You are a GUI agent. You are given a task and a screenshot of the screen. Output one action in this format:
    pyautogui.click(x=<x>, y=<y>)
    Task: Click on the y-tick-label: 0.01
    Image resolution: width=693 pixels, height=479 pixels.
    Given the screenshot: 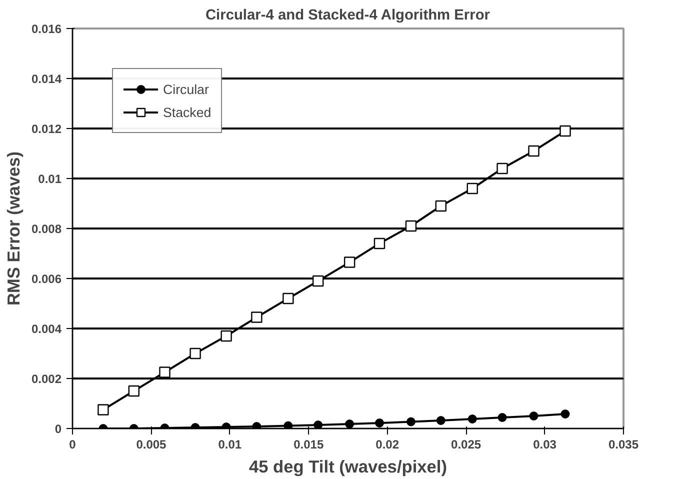 What is the action you would take?
    pyautogui.click(x=50, y=179)
    